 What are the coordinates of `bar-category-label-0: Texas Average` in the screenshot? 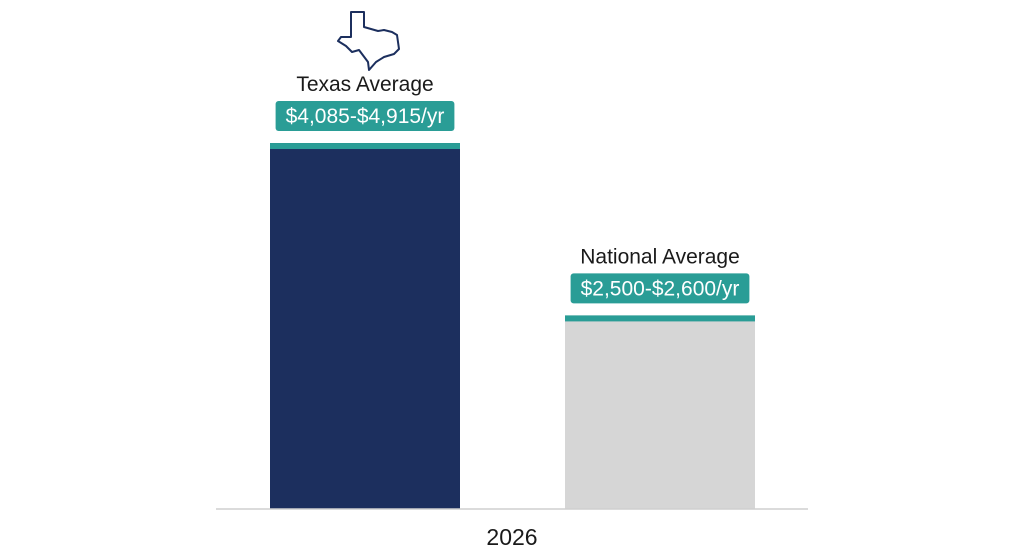 It's located at (364, 84).